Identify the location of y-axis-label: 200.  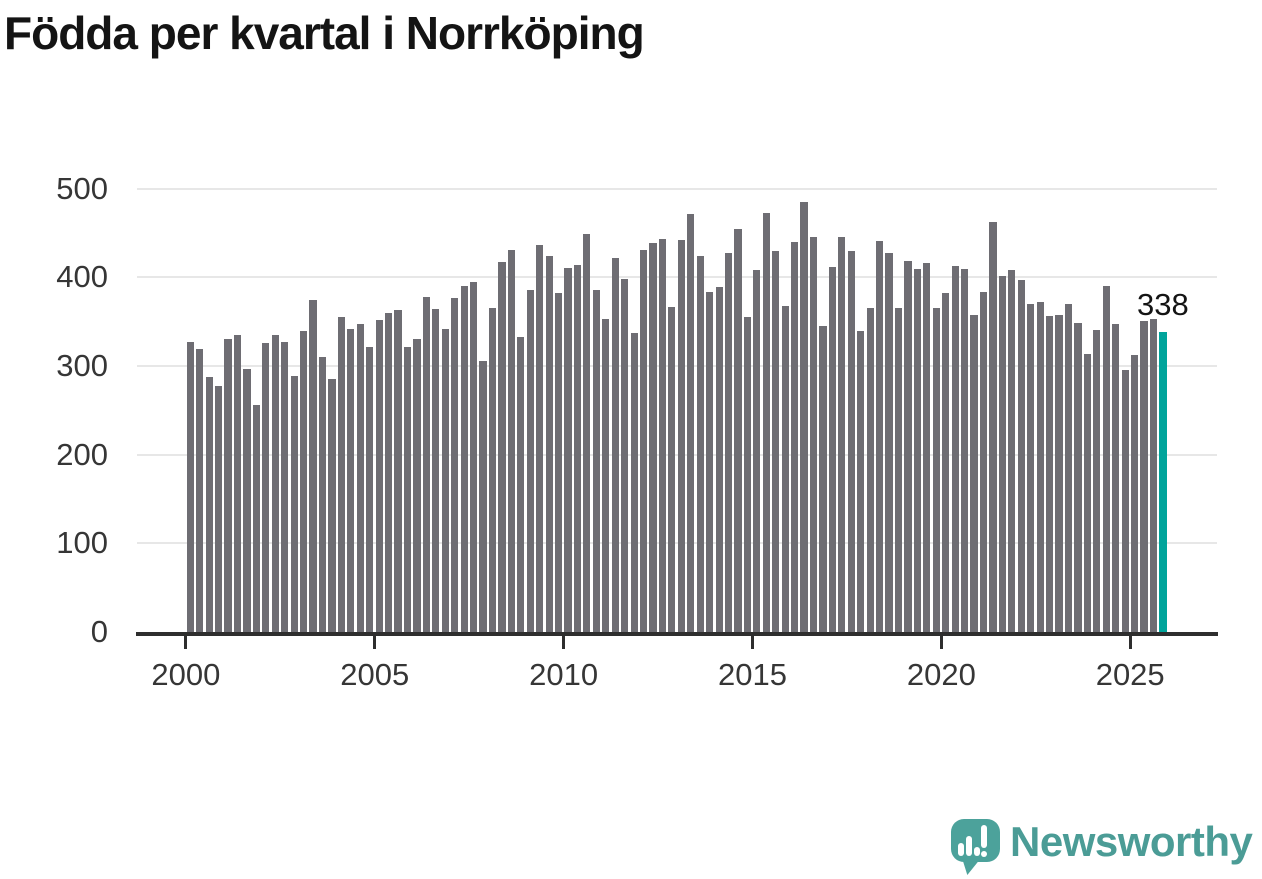
(82, 454).